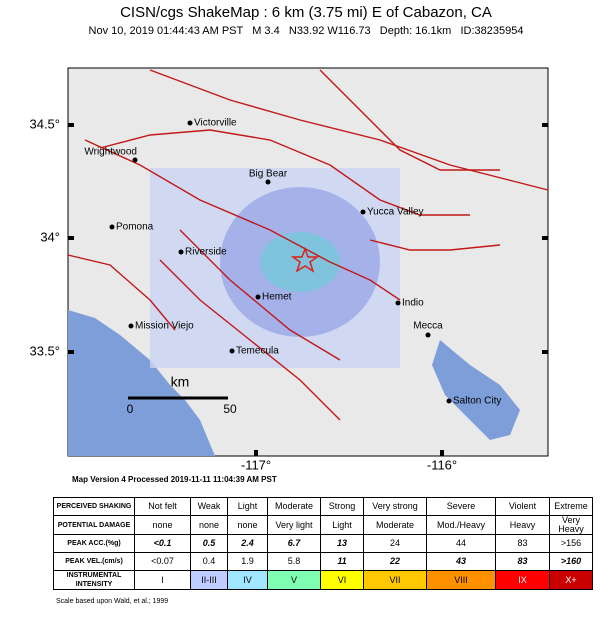 Image resolution: width=612 pixels, height=626 pixels. What do you see at coordinates (94, 580) in the screenshot?
I see `row-header: INSTRUMENTAL INTENSITY` at bounding box center [94, 580].